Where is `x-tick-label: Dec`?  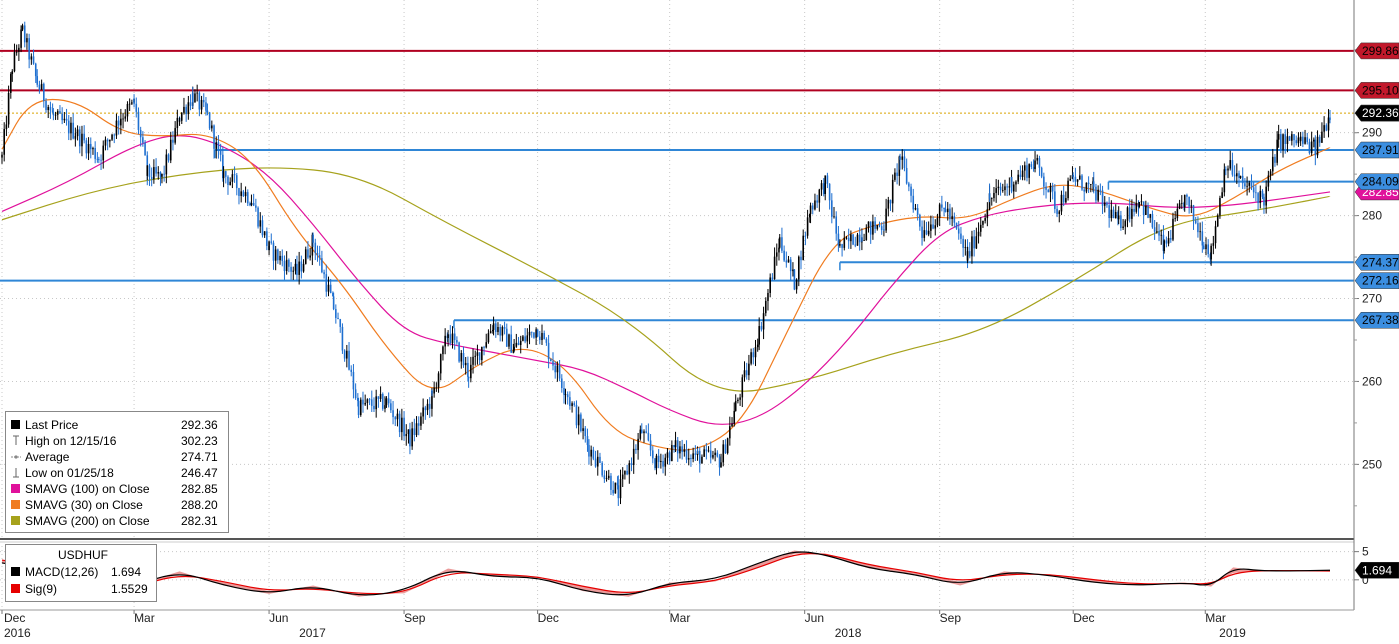
x-tick-label: Dec is located at coordinates (14, 618).